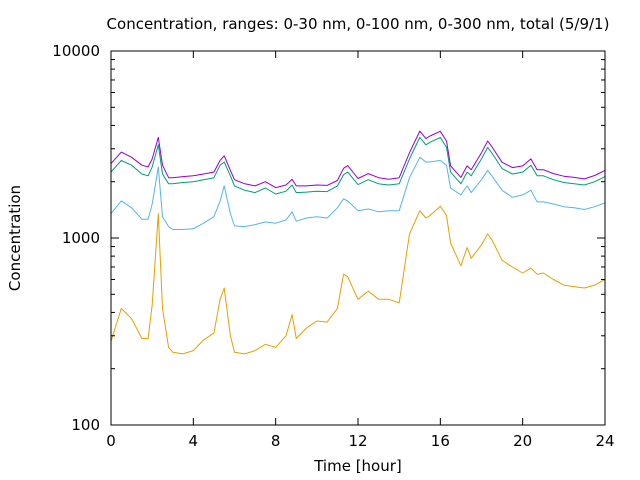  Describe the element at coordinates (276, 441) in the screenshot. I see `x-tick-label: 8` at that location.